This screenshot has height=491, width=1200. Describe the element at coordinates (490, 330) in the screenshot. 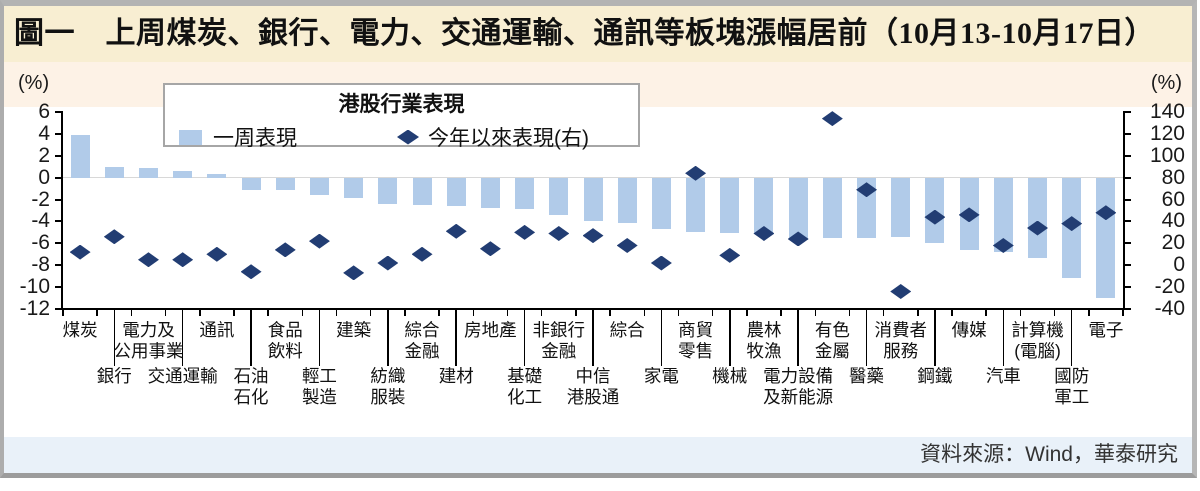

I see `x-category-label-房地產: 房地產` at that location.